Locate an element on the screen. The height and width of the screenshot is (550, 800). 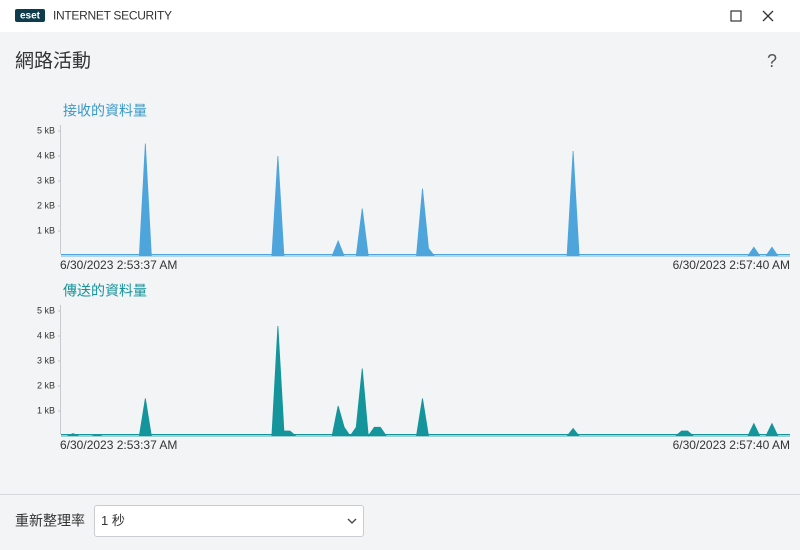
close-button is located at coordinates (768, 16).